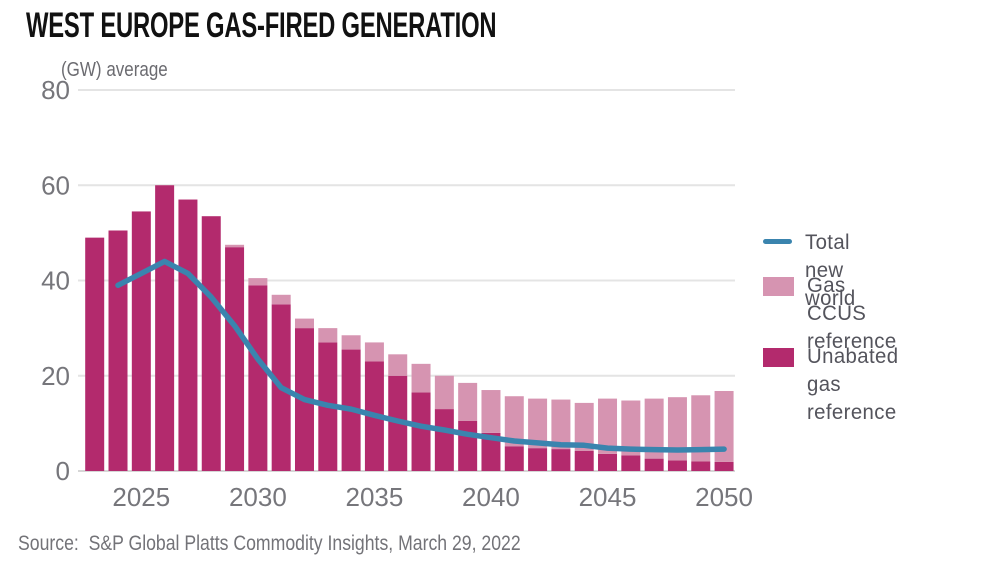 The width and height of the screenshot is (998, 578). What do you see at coordinates (55, 90) in the screenshot?
I see `y-axis-tick-label: 80` at bounding box center [55, 90].